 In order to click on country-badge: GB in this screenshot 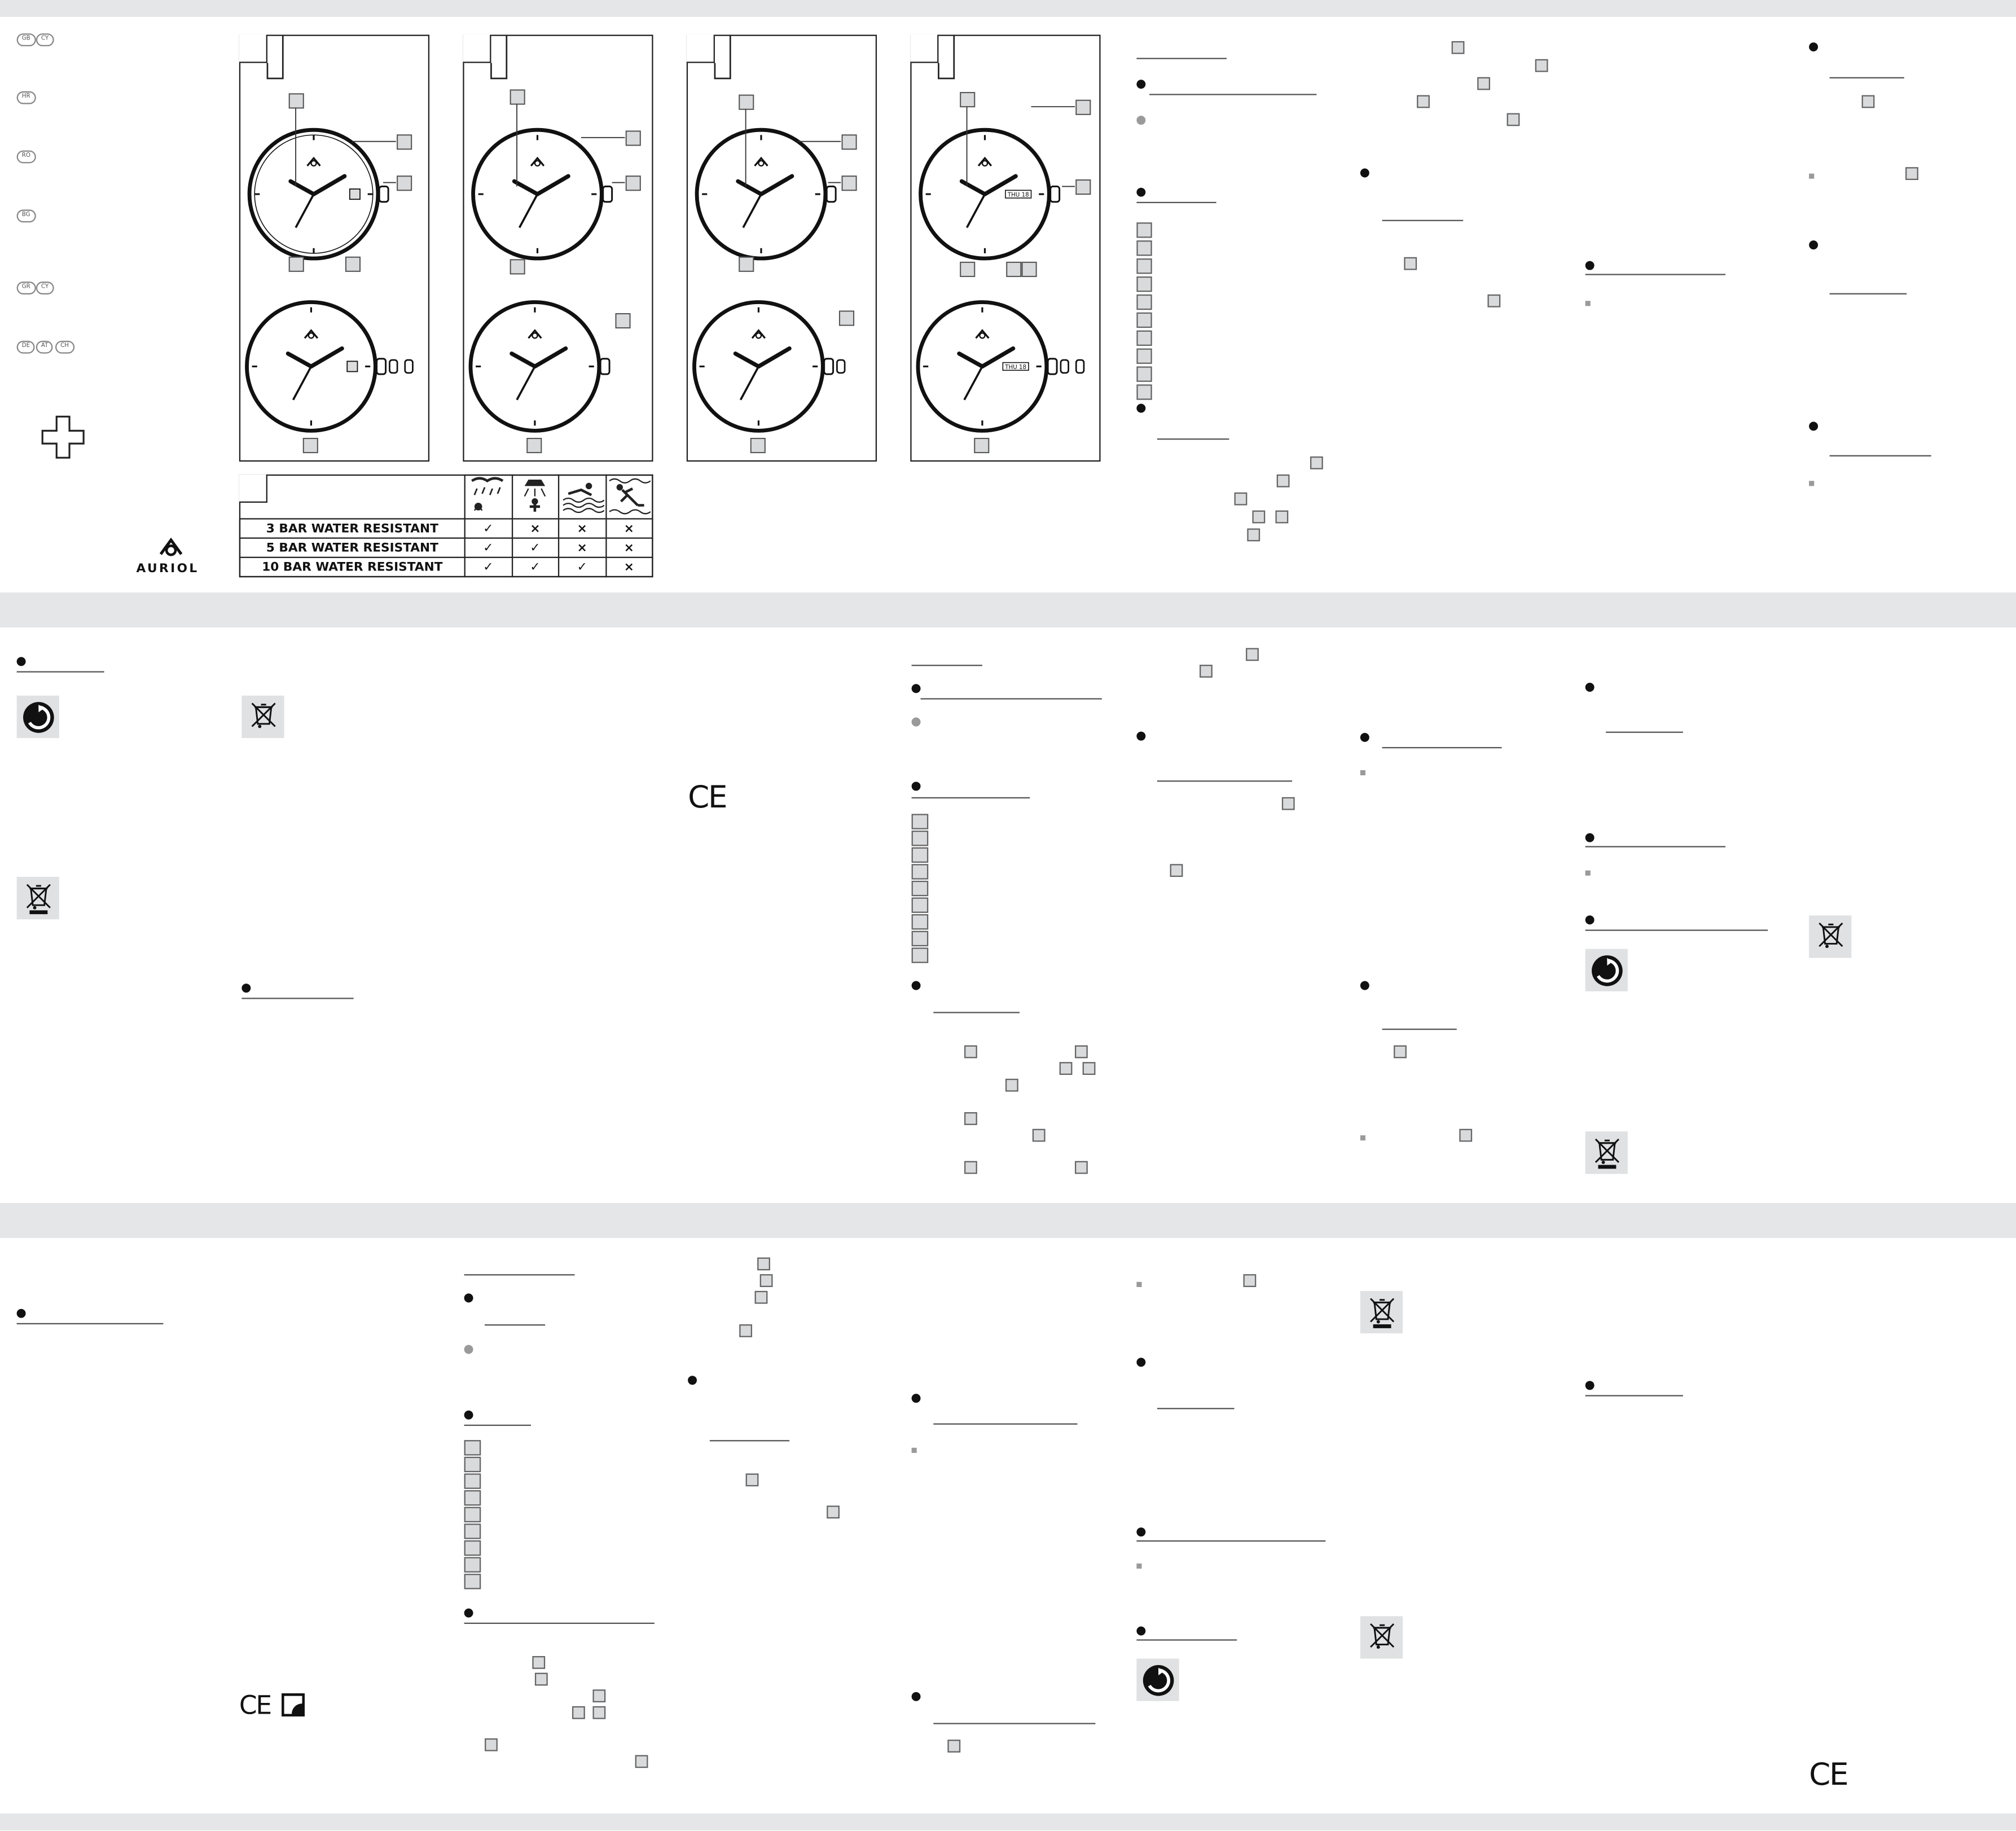, I will do `click(26, 40)`.